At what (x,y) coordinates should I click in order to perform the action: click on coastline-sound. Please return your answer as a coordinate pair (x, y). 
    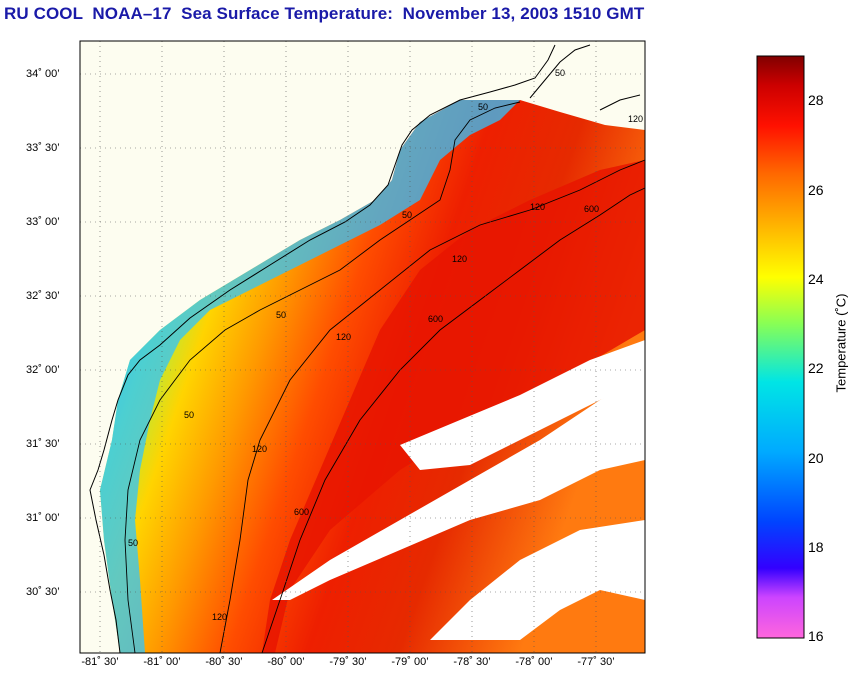
    Looking at the image, I should click on (585, 77).